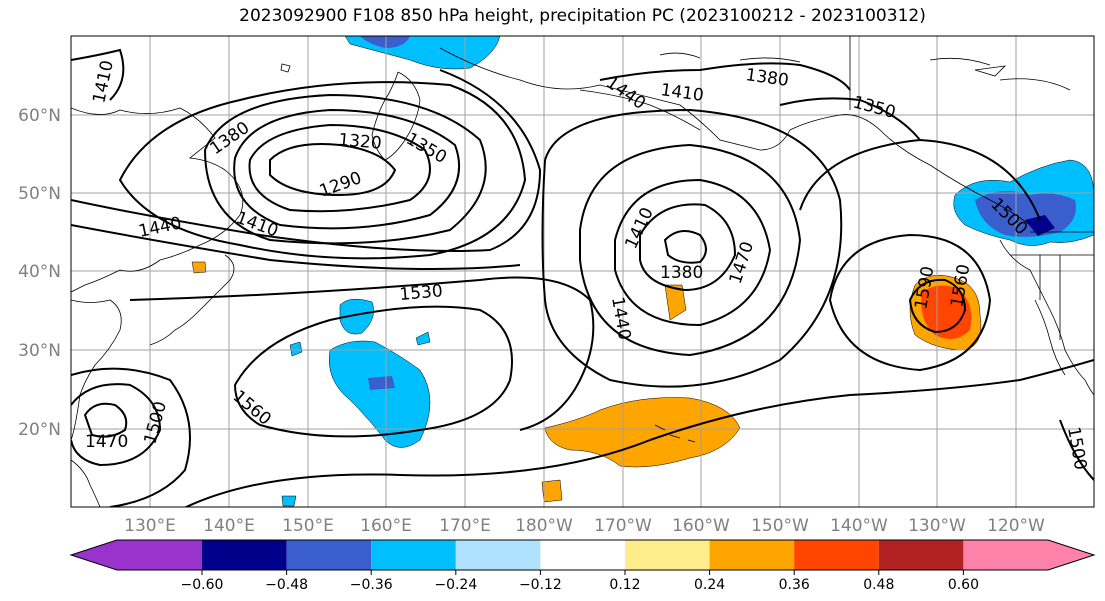 This screenshot has width=1105, height=601. Describe the element at coordinates (379, 394) in the screenshot. I see `precip-shade-central-pacific` at that location.